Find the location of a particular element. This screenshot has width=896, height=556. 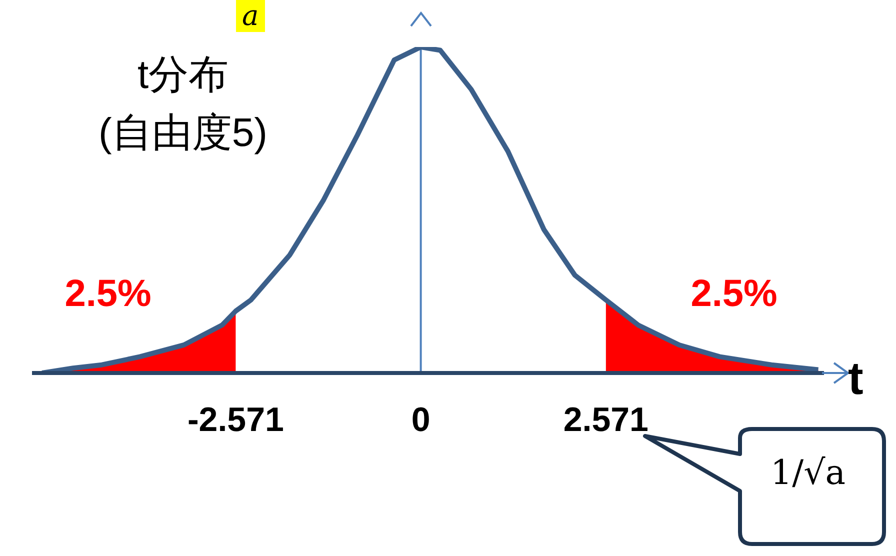

x-tick-label: 0 is located at coordinates (420, 420).